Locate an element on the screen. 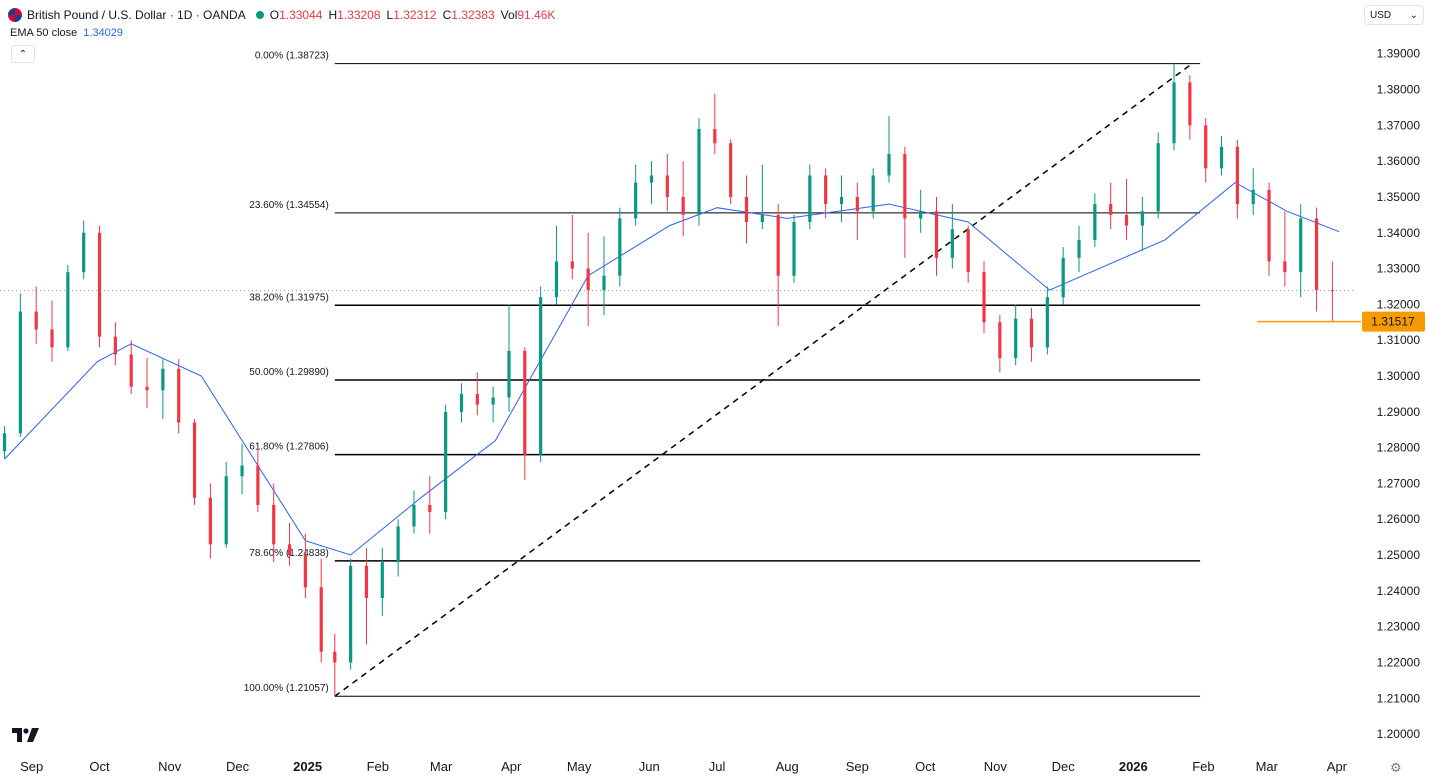 This screenshot has width=1431, height=782. y-tick-label: 1.34000 is located at coordinates (1399, 233).